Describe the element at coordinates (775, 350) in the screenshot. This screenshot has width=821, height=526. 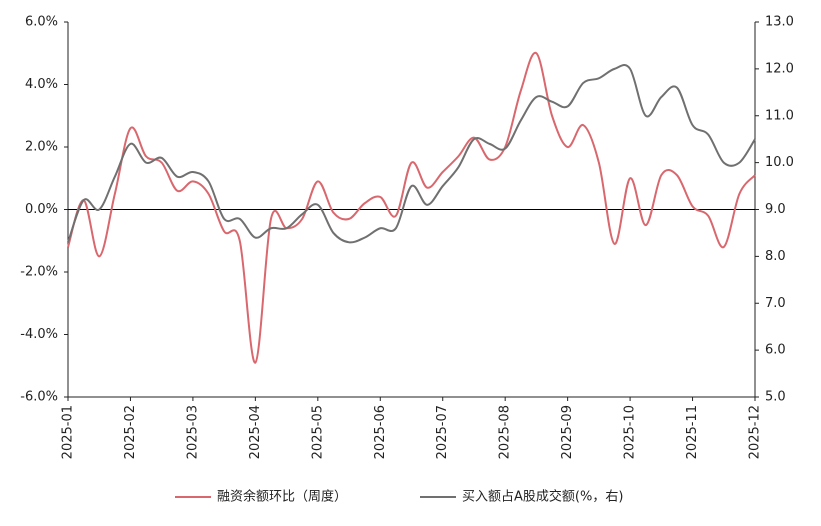
I see `y2-tick-label: 6.0` at that location.